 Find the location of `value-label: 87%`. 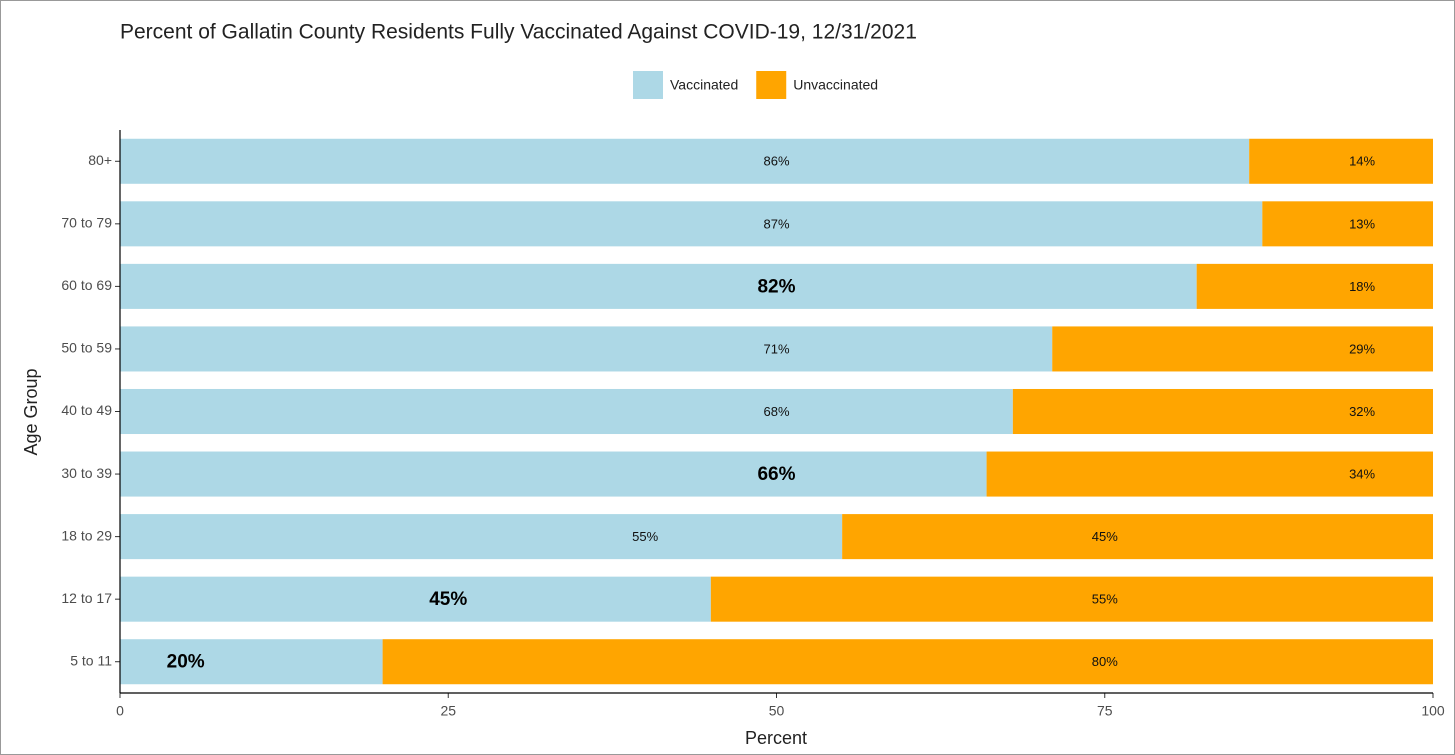

value-label: 87% is located at coordinates (776, 223).